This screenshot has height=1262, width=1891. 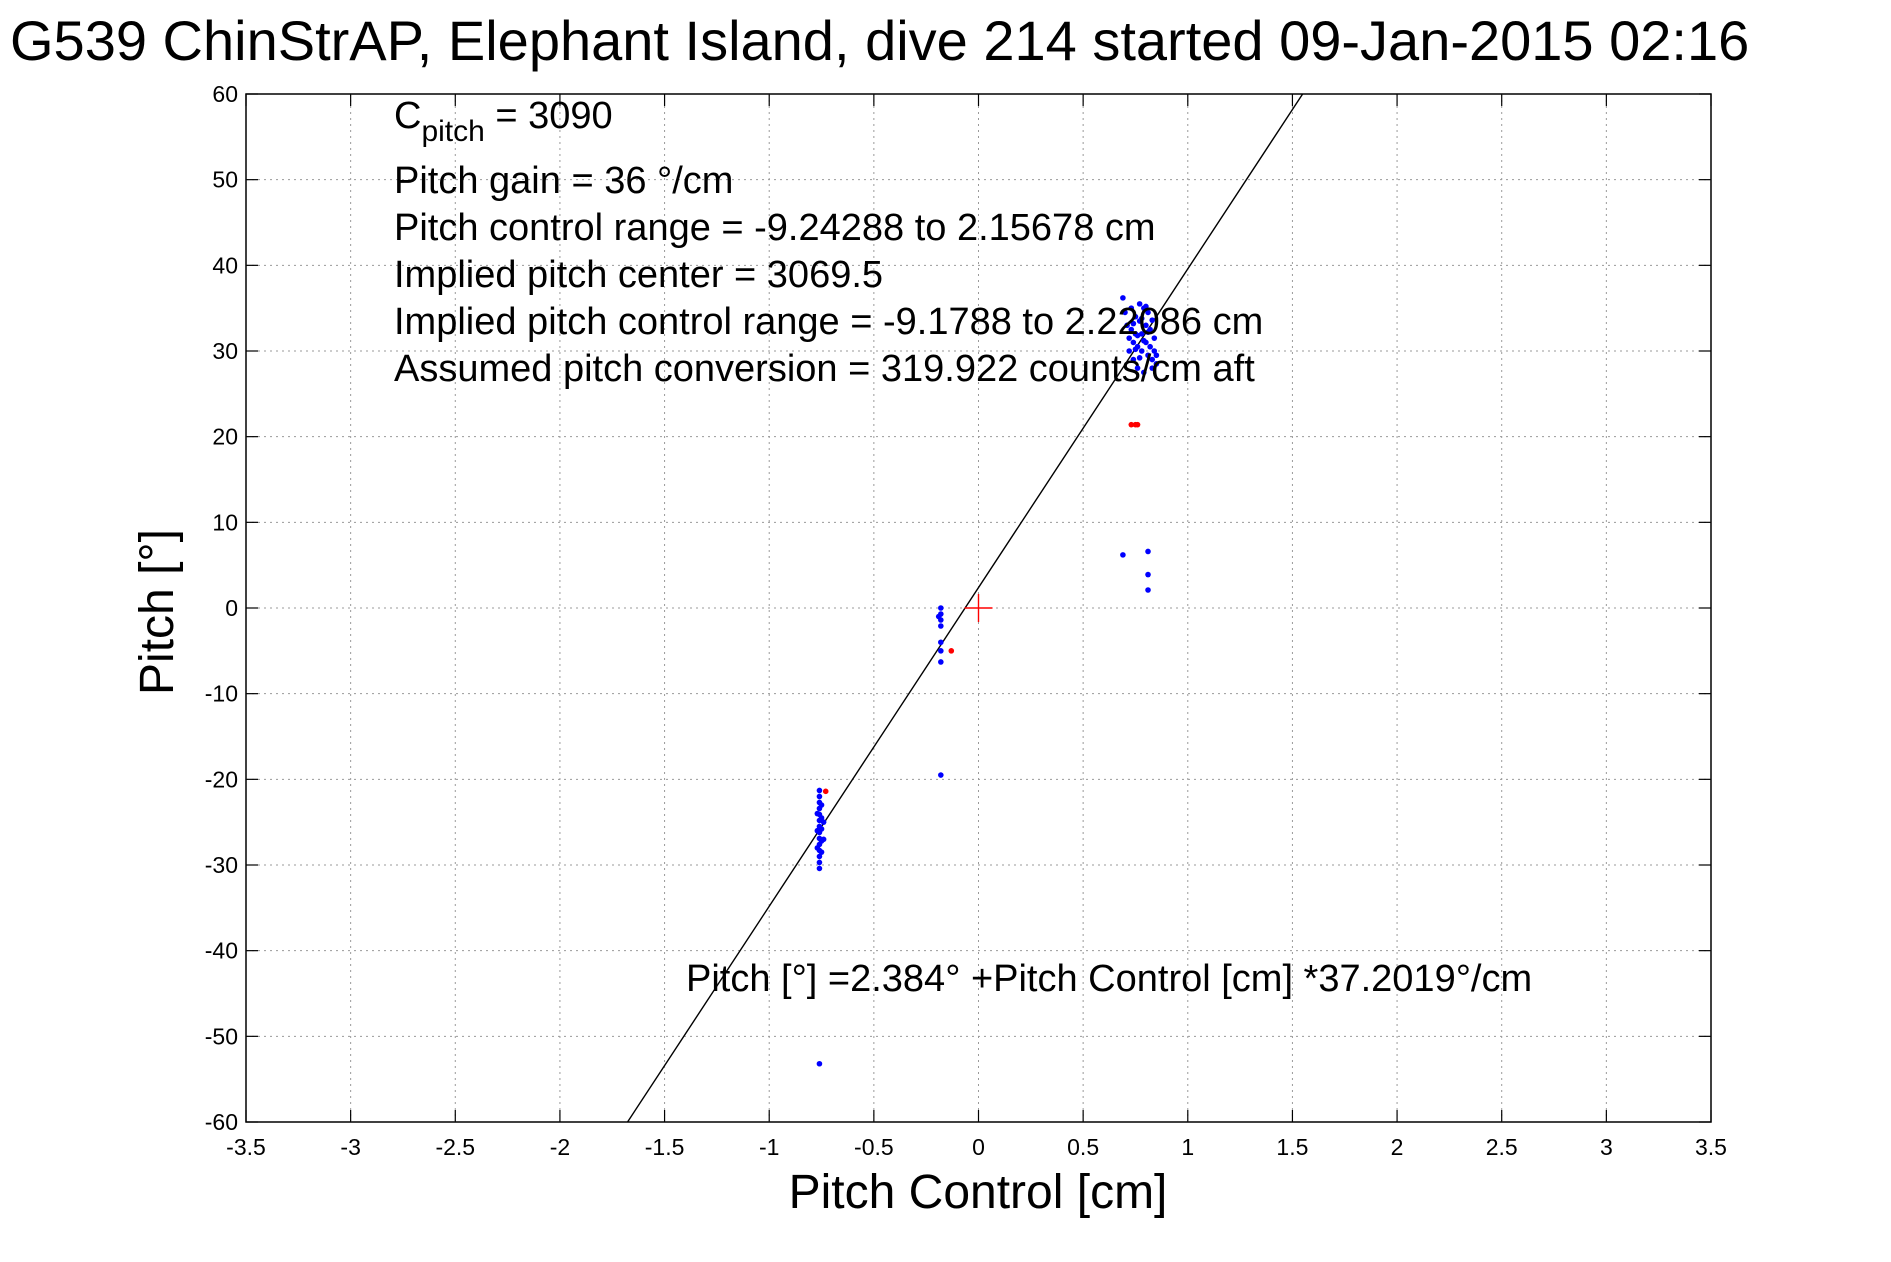 What do you see at coordinates (455, 1147) in the screenshot?
I see `x-tick-label: -2.5` at bounding box center [455, 1147].